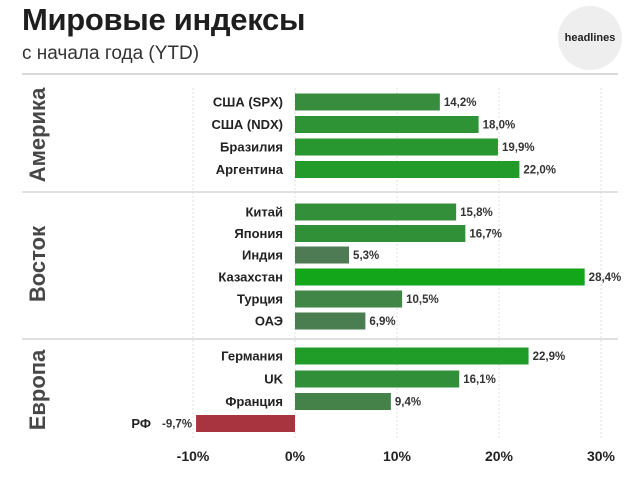 This screenshot has height=478, width=640. What do you see at coordinates (264, 212) in the screenshot?
I see `category-label: Китай` at bounding box center [264, 212].